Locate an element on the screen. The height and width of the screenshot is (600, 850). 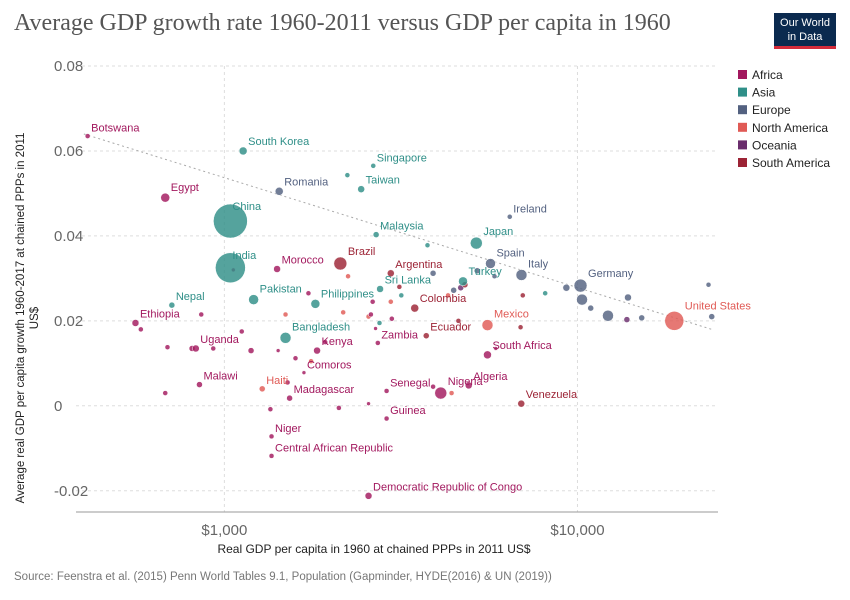
point-spain is located at coordinates (490, 263).